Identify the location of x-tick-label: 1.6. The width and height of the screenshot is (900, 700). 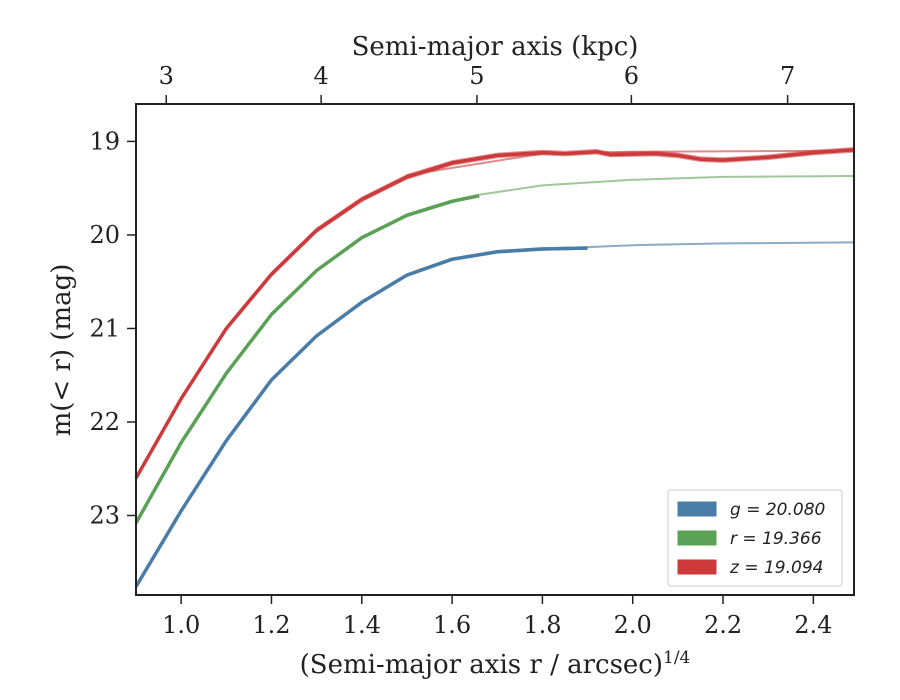
(452, 625).